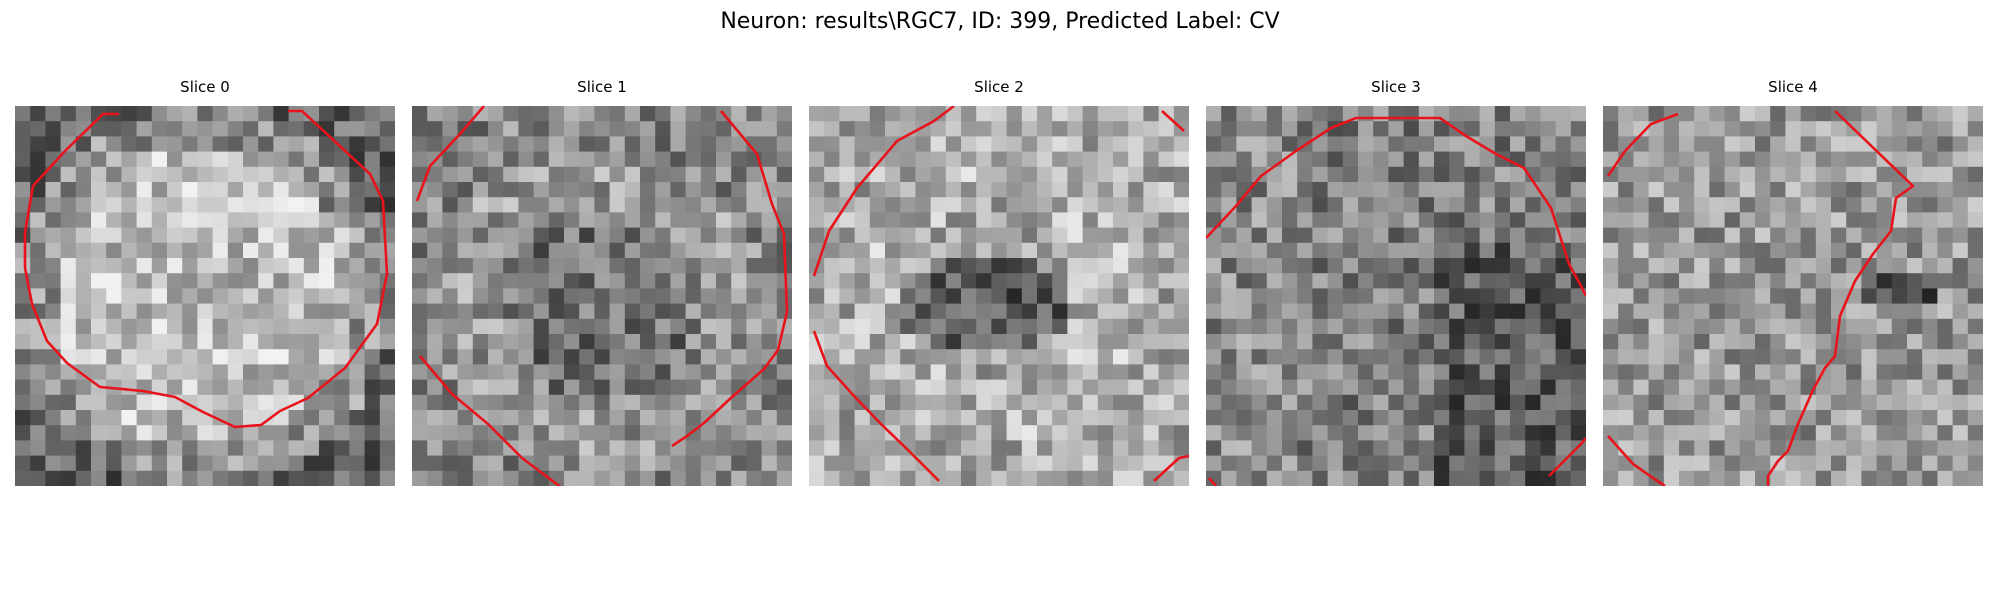 This screenshot has height=600, width=2000. Describe the element at coordinates (602, 87) in the screenshot. I see `slice-title-1: Slice 1` at that location.